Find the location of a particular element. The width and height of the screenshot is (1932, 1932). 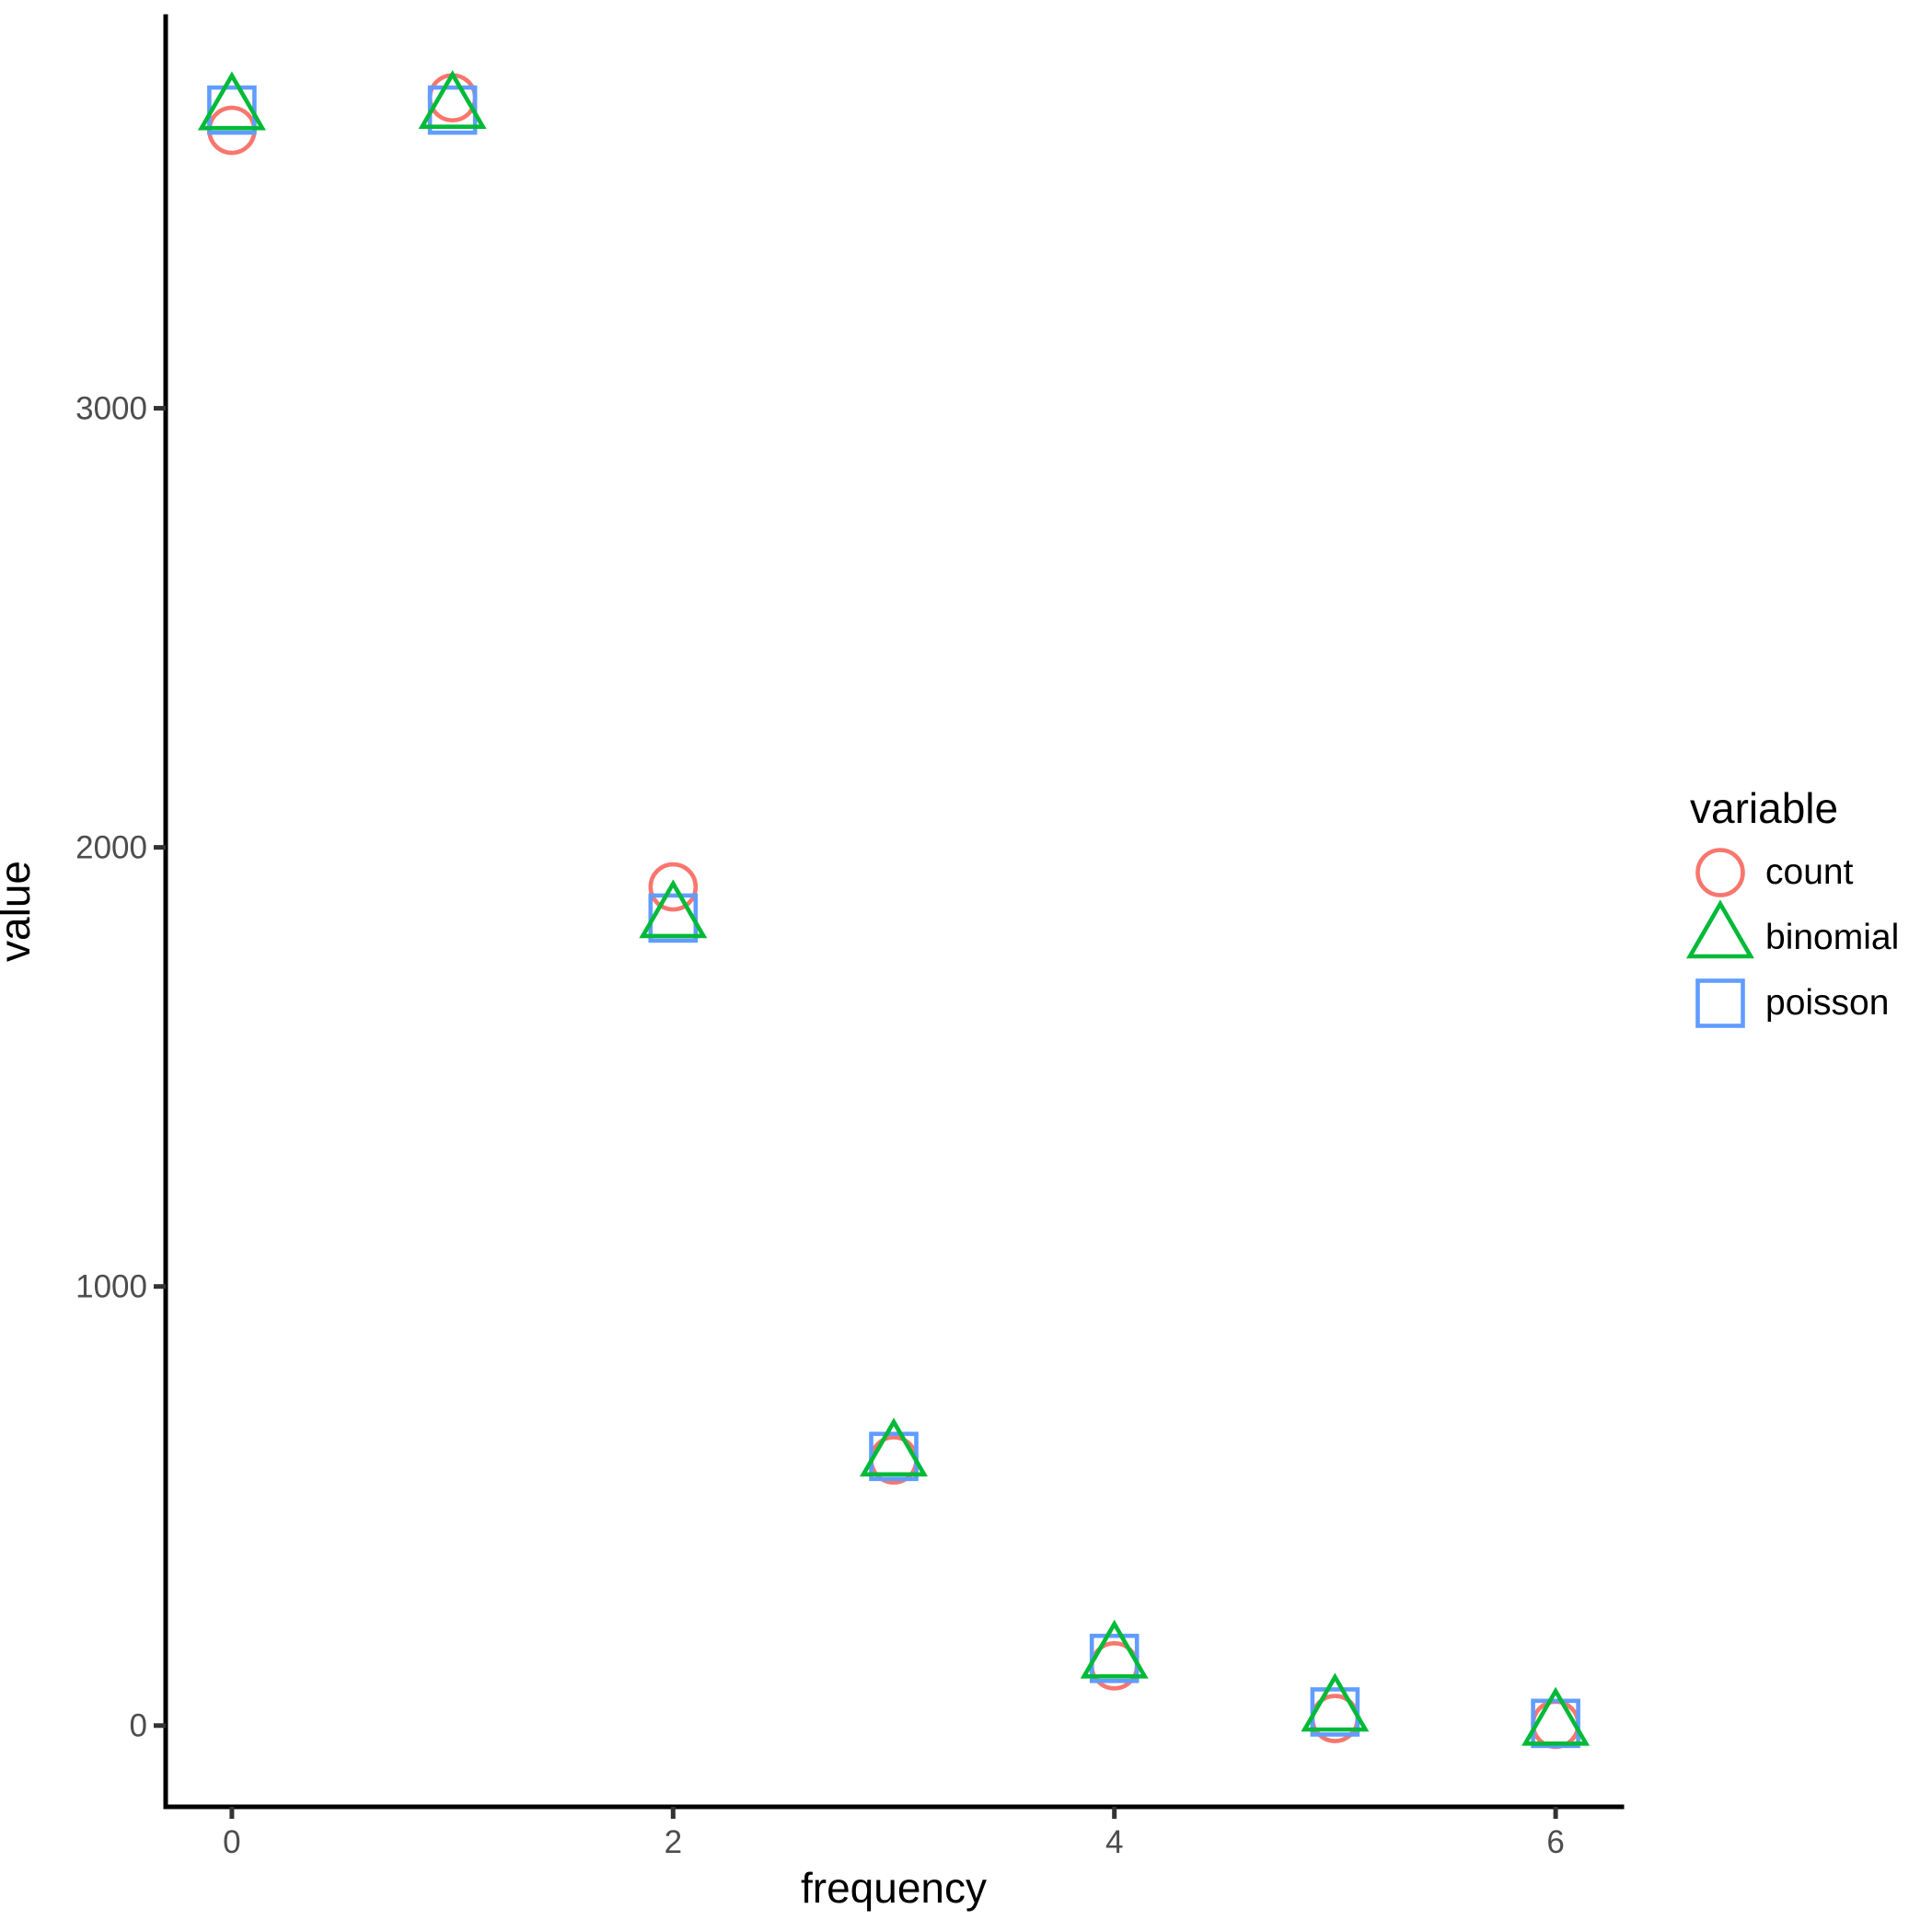

marker-square-poisson-x2 is located at coordinates (673, 918).